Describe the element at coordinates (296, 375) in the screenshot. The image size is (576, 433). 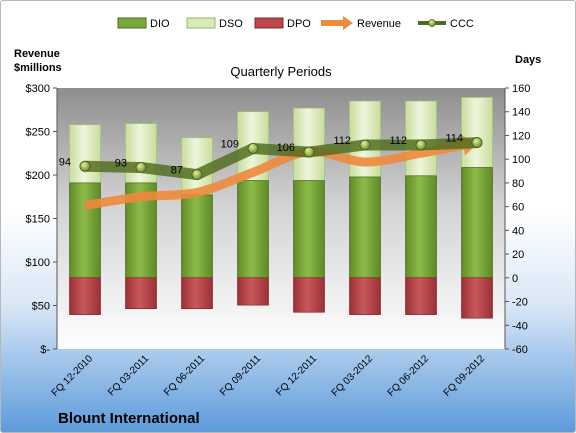
I see `category-label: FQ 12-2011` at that location.